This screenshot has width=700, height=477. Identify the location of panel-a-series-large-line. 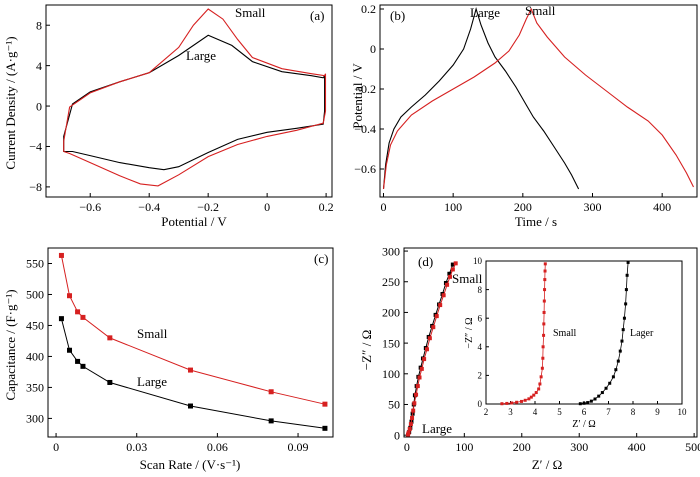
(194, 102).